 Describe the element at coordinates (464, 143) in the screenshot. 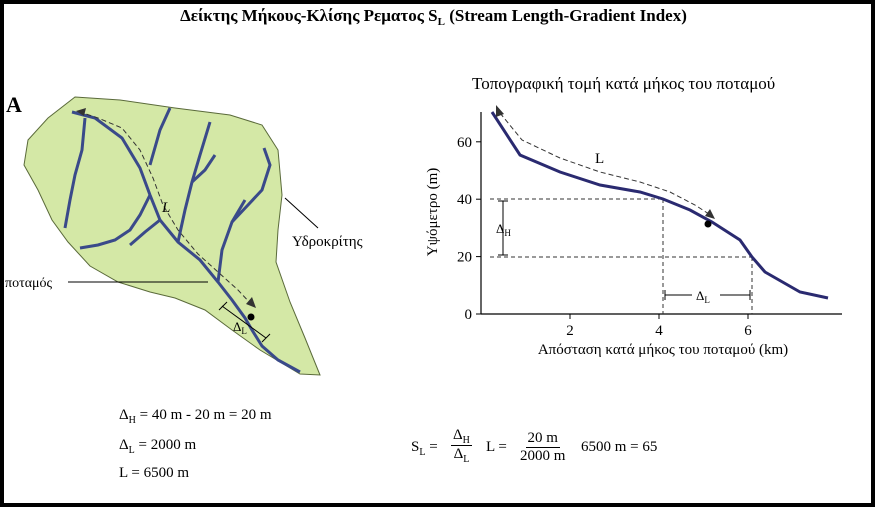

I see `y-tick-label: 60` at that location.